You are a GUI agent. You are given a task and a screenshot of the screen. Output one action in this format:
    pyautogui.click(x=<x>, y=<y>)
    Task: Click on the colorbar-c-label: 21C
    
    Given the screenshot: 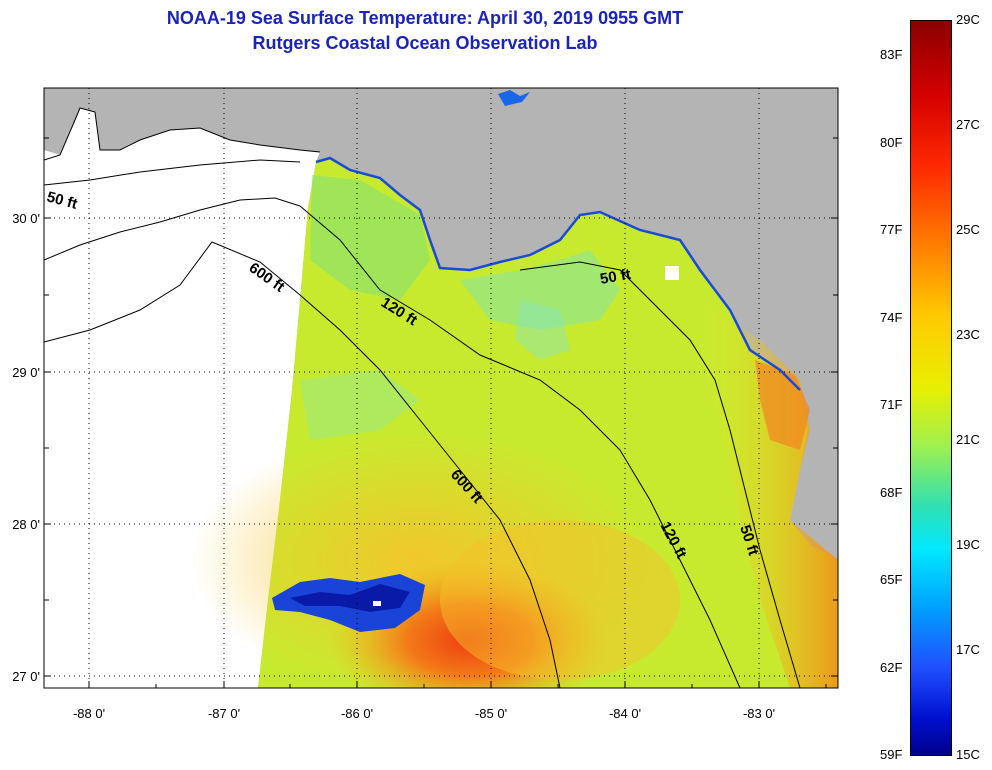 What is the action you would take?
    pyautogui.click(x=968, y=439)
    